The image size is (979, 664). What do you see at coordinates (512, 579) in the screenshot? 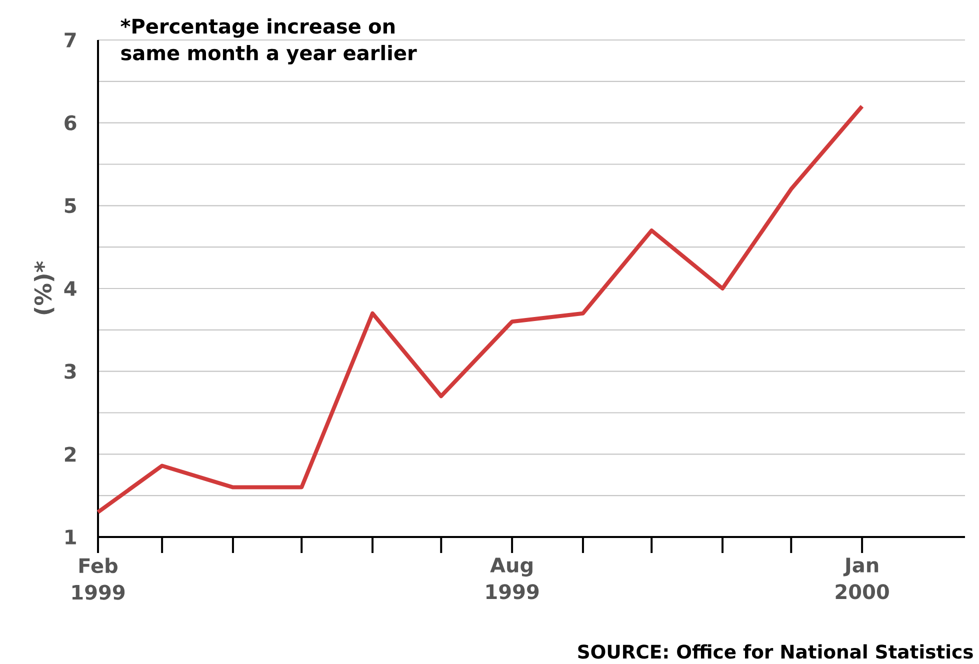
I see `x-tick-label: Aug 1999` at bounding box center [512, 579].